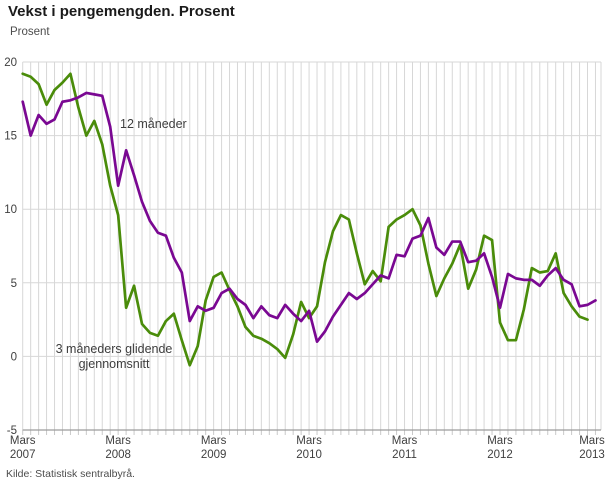 This screenshot has height=488, width=610. What do you see at coordinates (23, 448) in the screenshot?
I see `x-axis-tick-label: Mars 2007` at bounding box center [23, 448].